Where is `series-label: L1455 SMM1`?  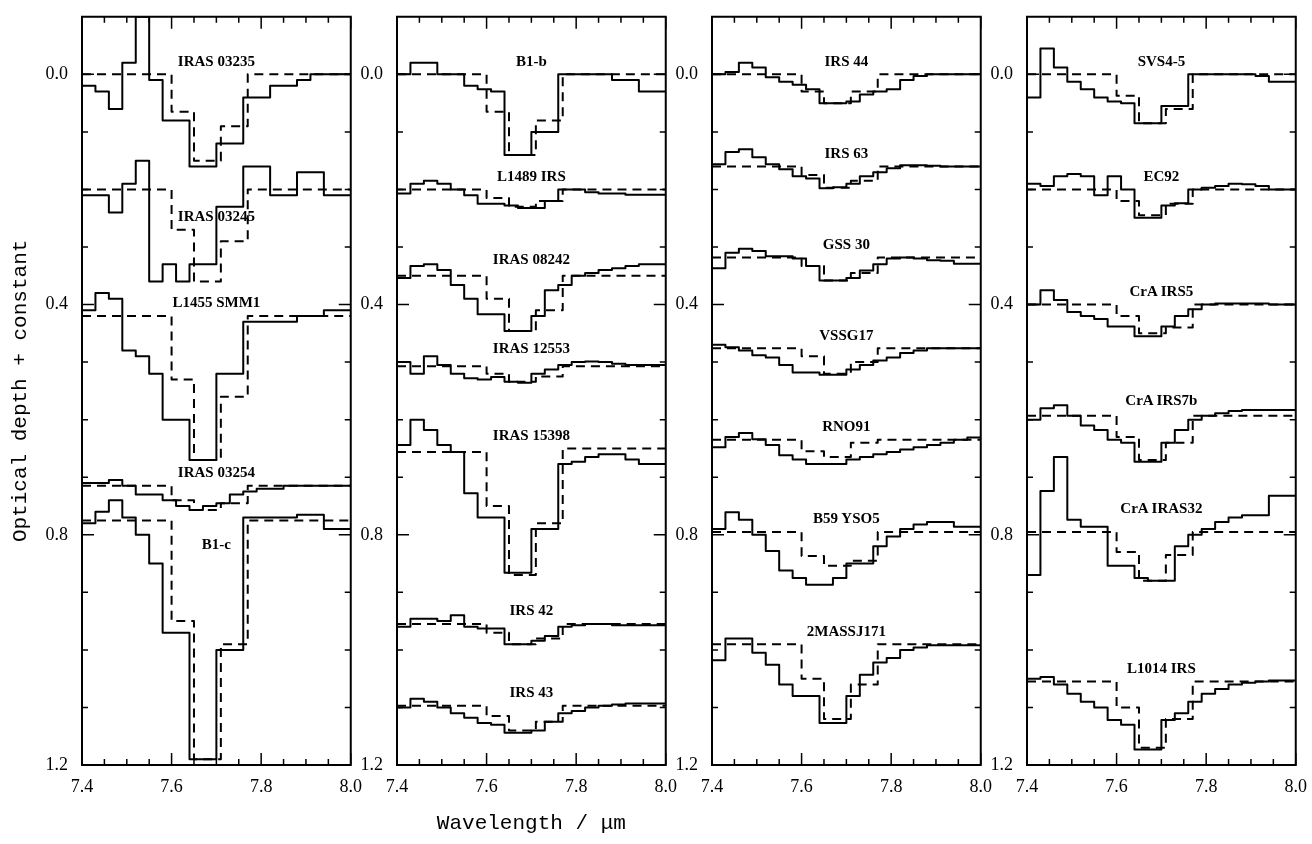 series-label: L1455 SMM1 is located at coordinates (216, 302).